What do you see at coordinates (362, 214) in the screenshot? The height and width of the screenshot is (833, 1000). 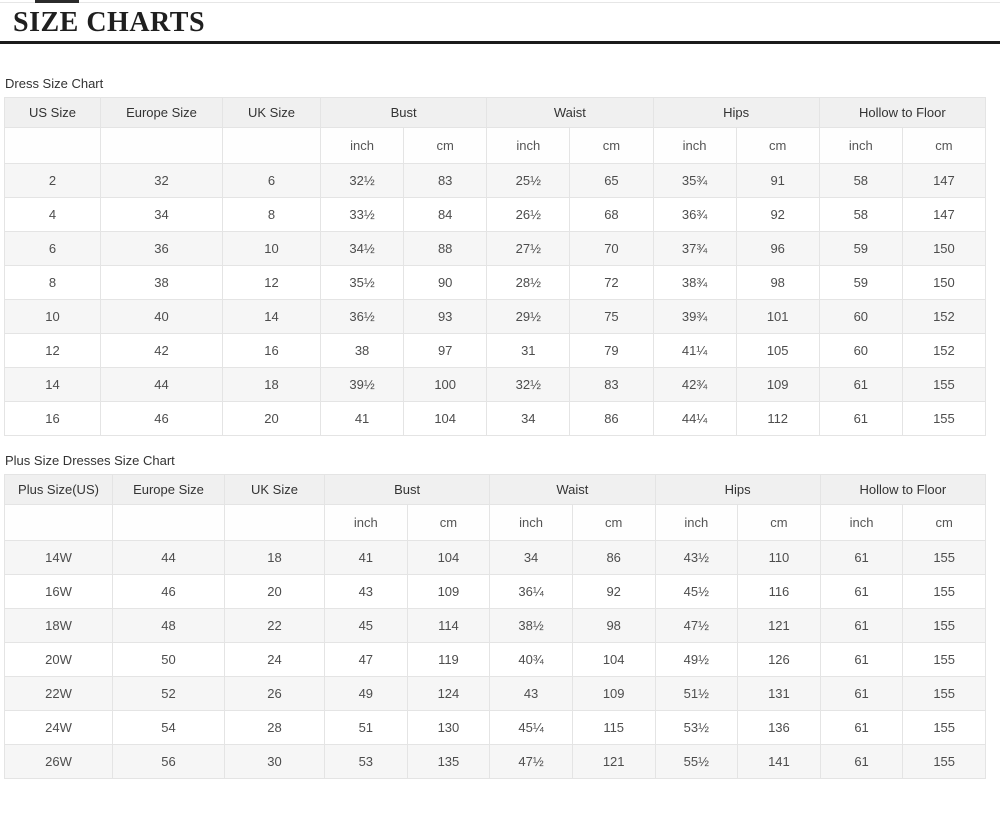 I see `table-cell: 33½` at bounding box center [362, 214].